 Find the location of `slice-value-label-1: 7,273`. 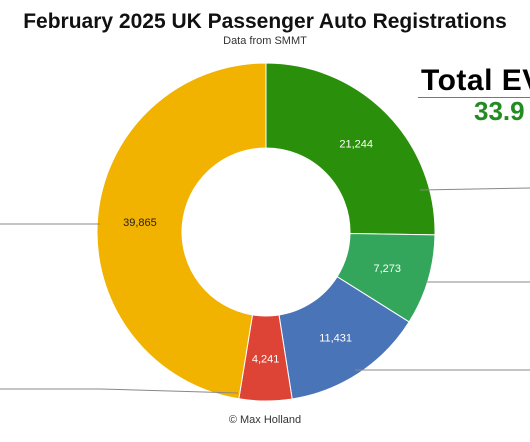

slice-value-label-1: 7,273 is located at coordinates (387, 269).